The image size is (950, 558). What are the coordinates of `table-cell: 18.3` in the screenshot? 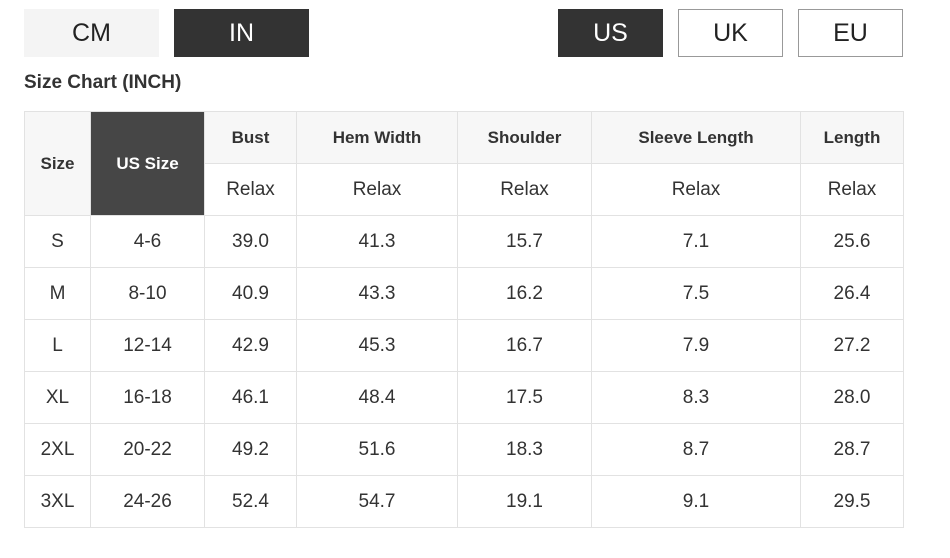 It's located at (524, 449).